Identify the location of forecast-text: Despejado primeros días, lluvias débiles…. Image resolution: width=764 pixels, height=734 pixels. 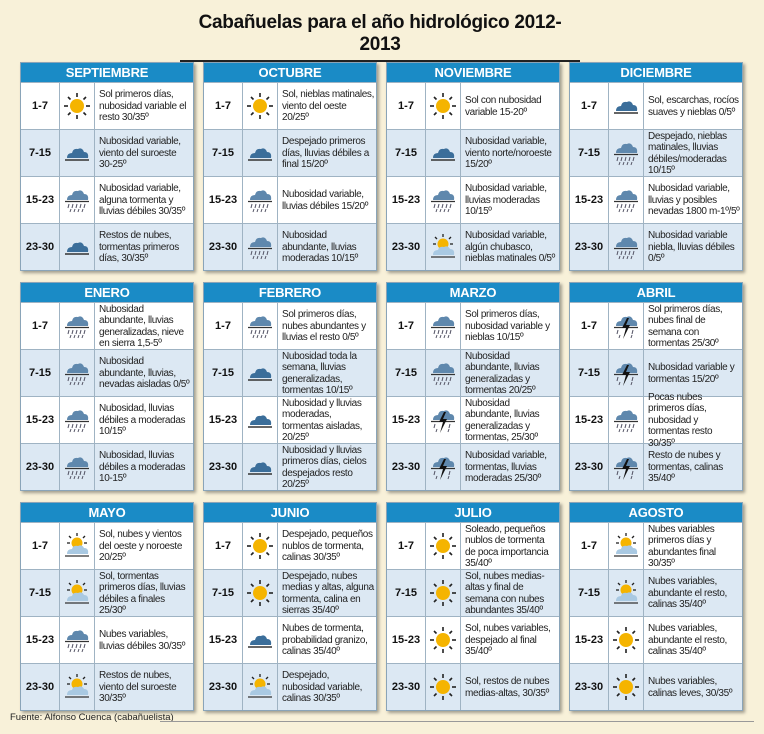
(326, 153).